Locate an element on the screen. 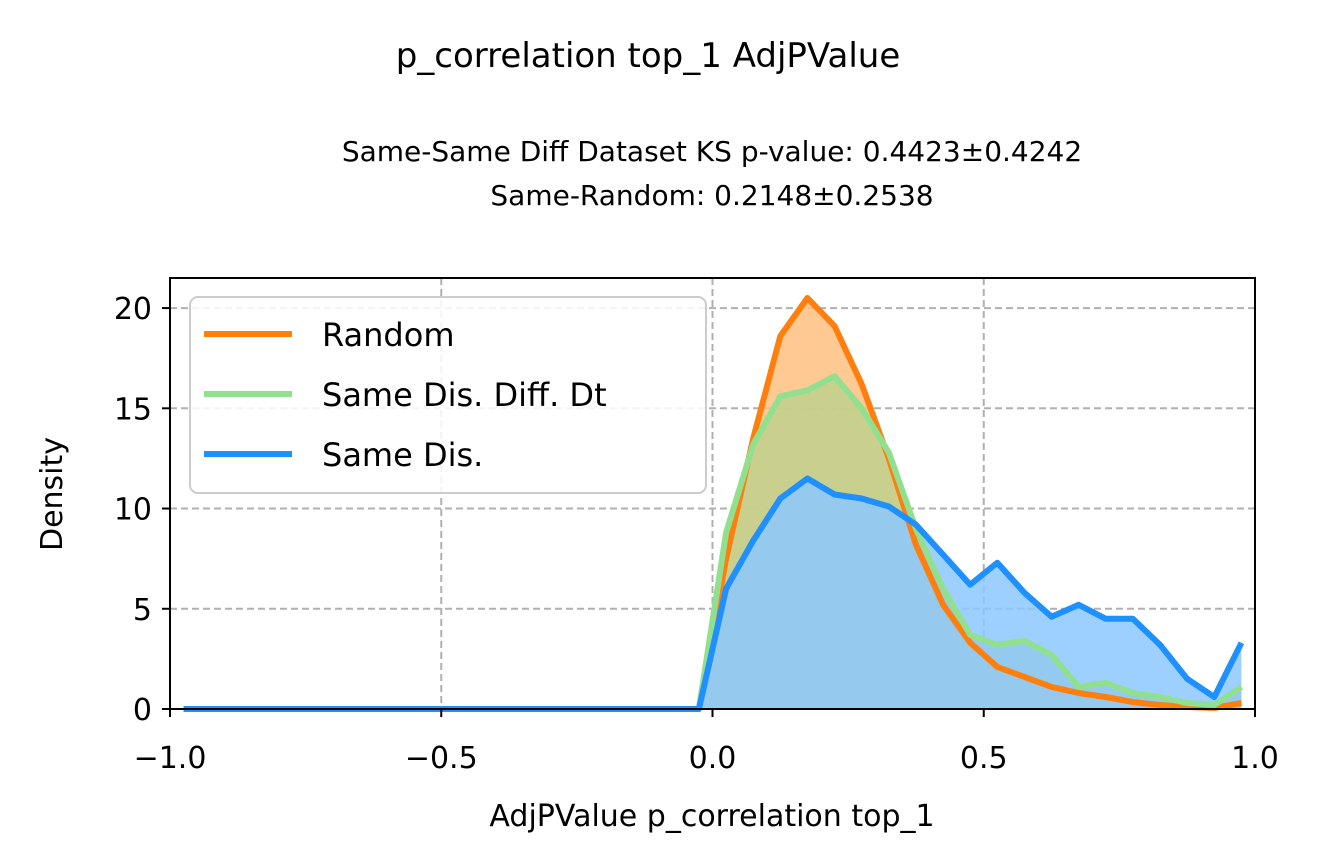 This screenshot has width=1317, height=866. legend-label-same-dis-diff-dt: Same Dis. Diff. Dt is located at coordinates (464, 395).